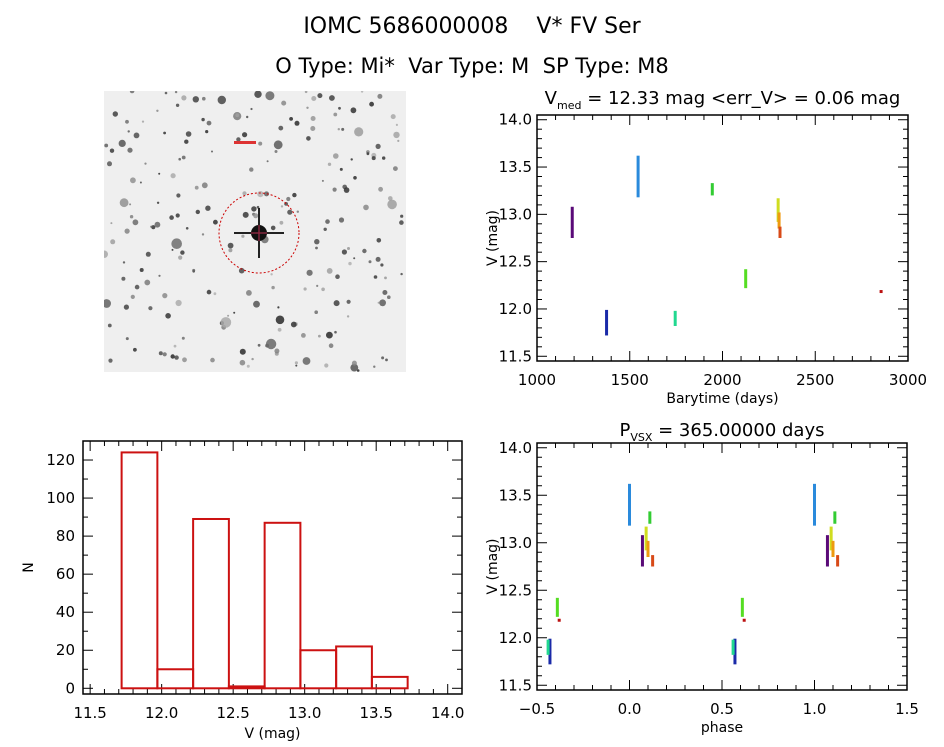 The width and height of the screenshot is (944, 747). What do you see at coordinates (537, 709) in the screenshot?
I see `x-tick-label: −0.5` at bounding box center [537, 709].